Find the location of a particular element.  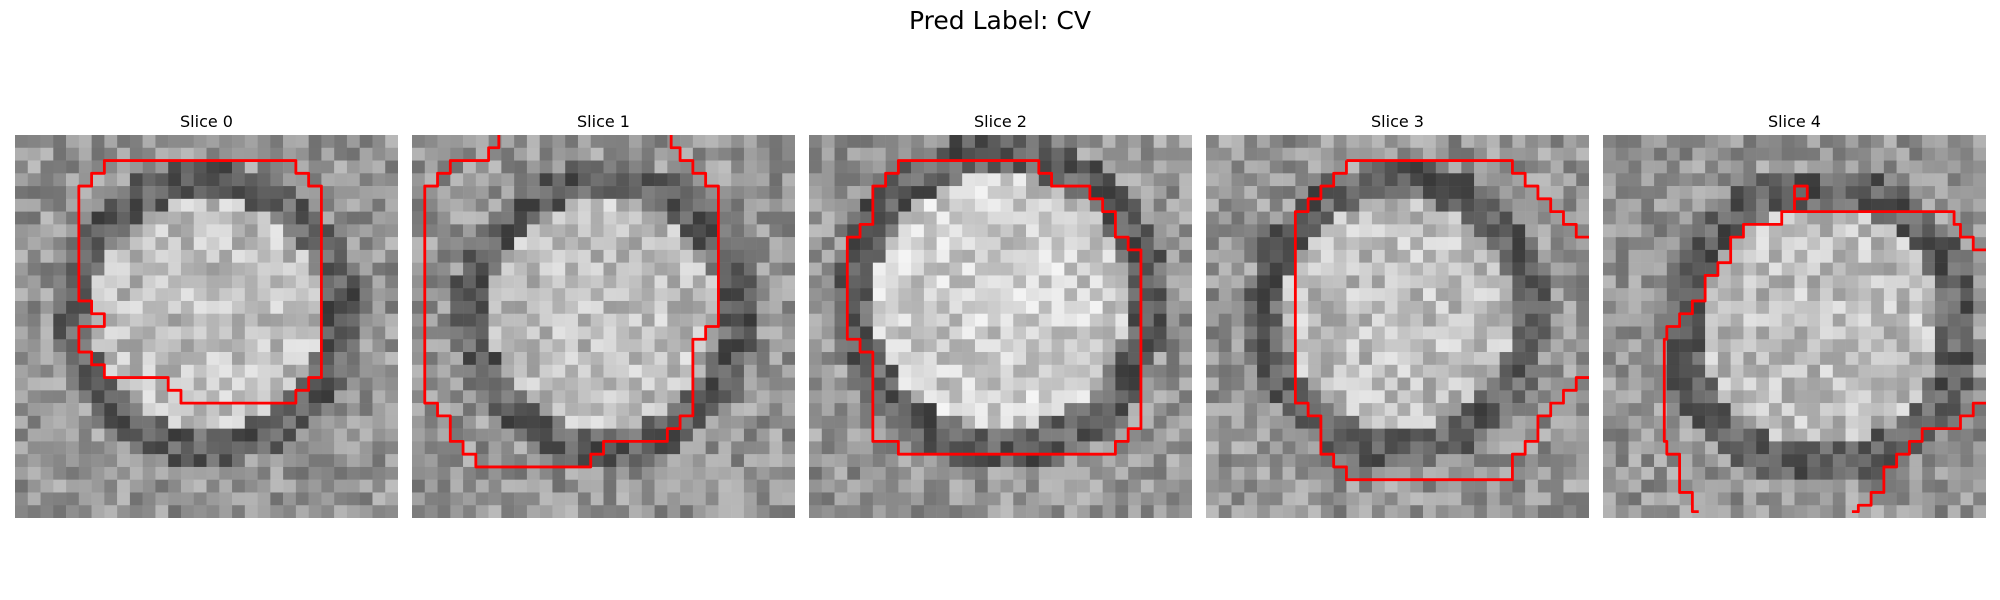

slice-panel-4: Slice 4 is located at coordinates (1794, 314).